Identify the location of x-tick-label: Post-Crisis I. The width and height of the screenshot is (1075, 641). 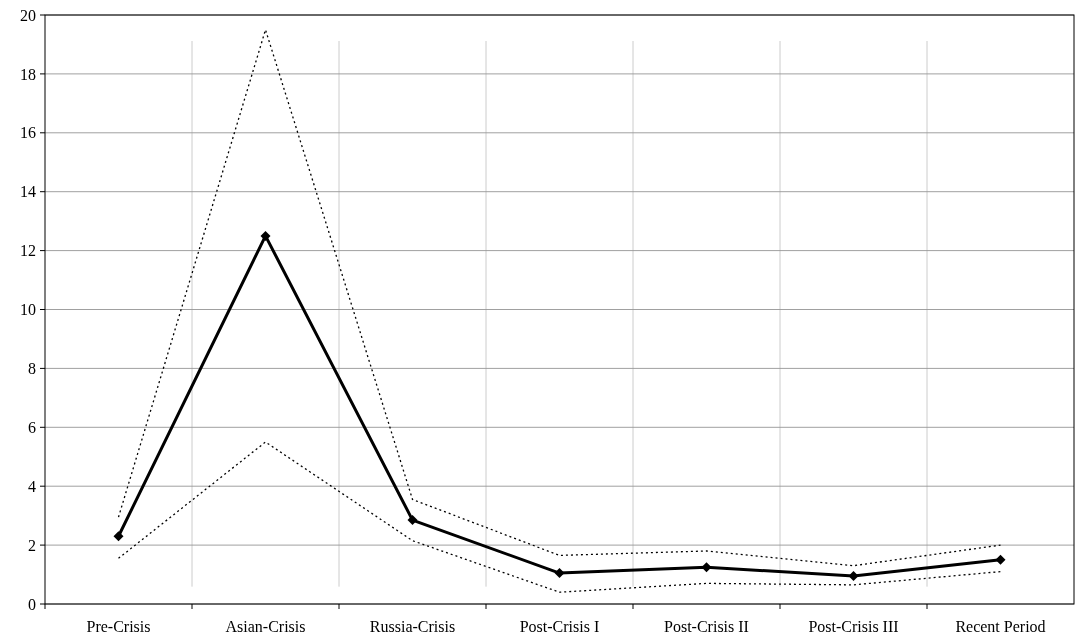
(559, 626).